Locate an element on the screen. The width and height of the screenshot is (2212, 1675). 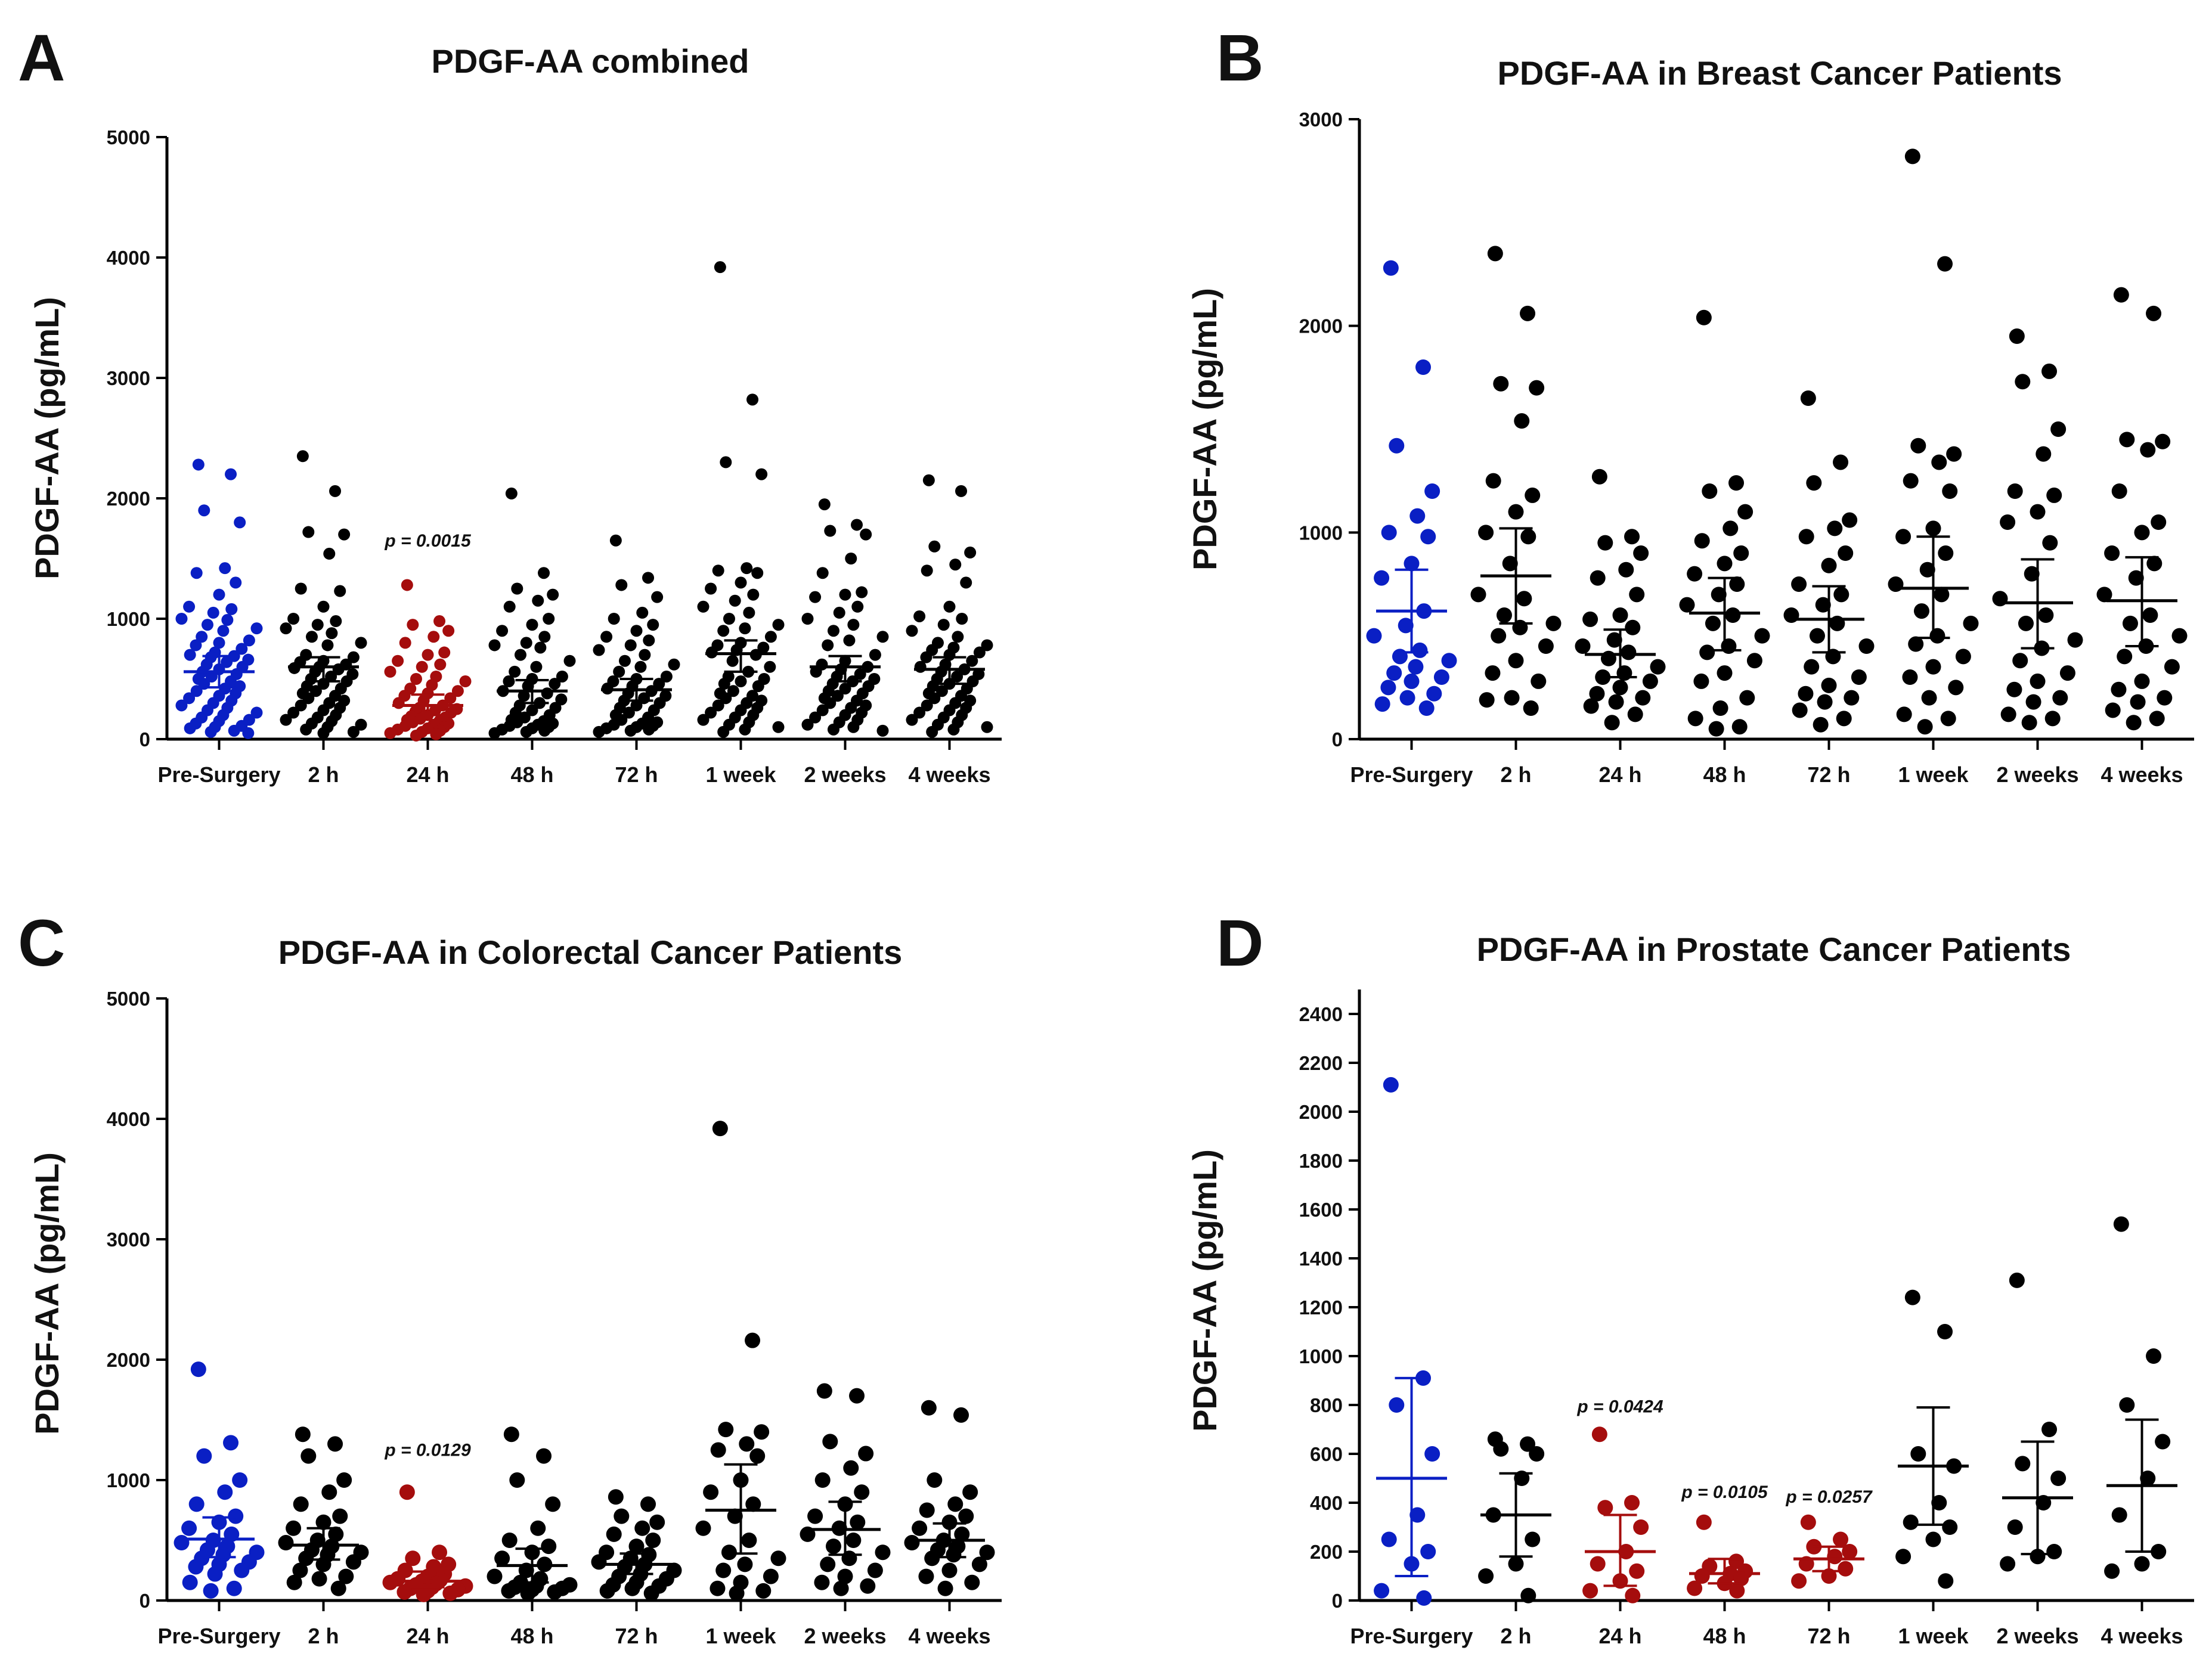
x-tick-label: Pre-Surgery is located at coordinates (1411, 1636).